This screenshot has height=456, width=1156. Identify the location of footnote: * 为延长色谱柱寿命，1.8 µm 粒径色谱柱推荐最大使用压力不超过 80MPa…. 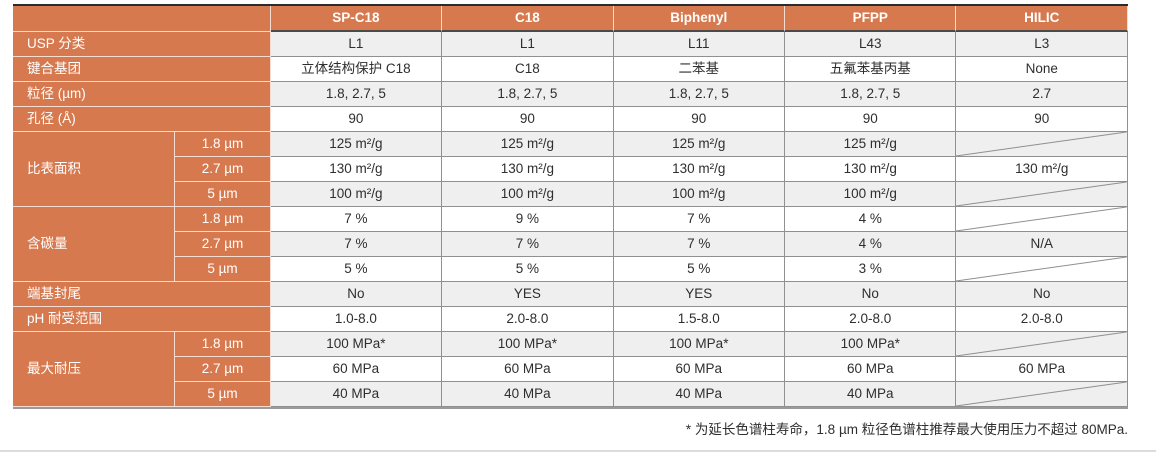
(906, 429).